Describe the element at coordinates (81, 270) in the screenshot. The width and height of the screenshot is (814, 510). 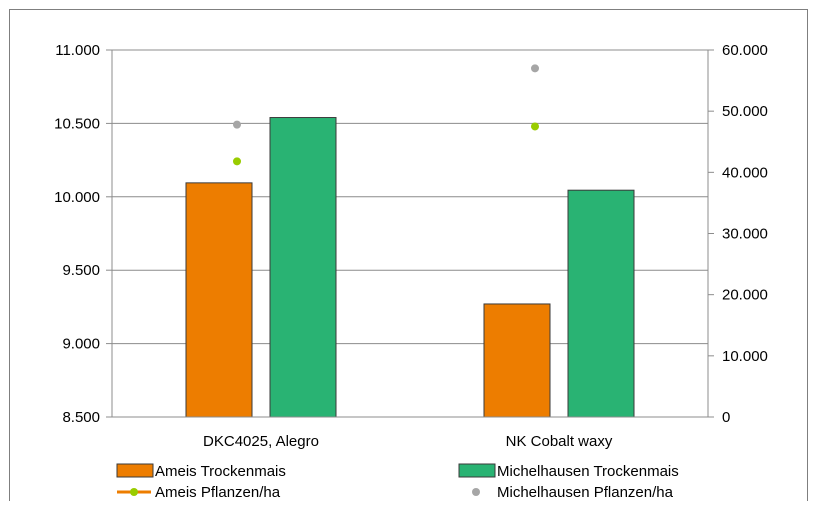
I see `y-left-tick-label: 9.500` at that location.